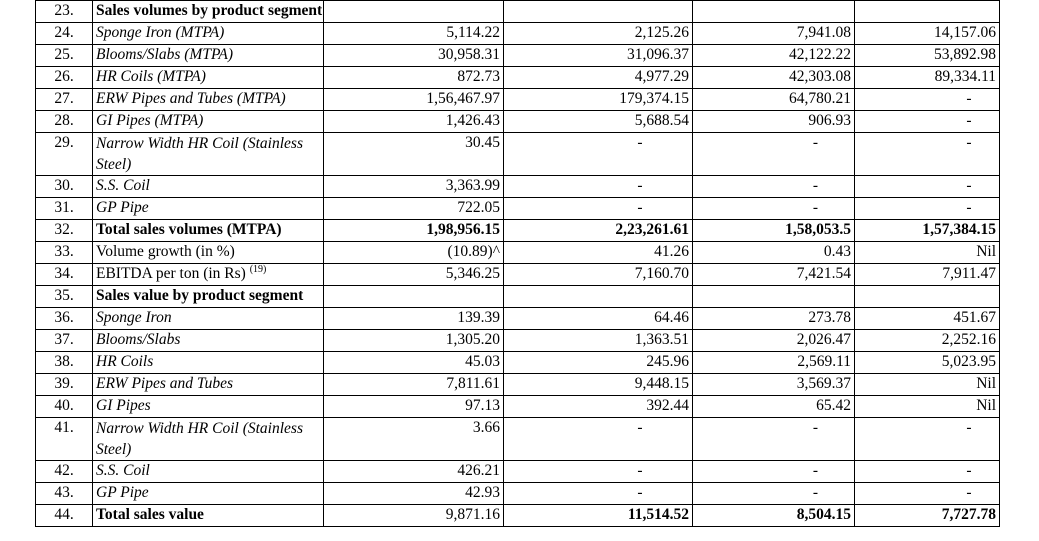 This screenshot has width=1039, height=541. I want to click on cell-col-2: 31,096.37, so click(598, 55).